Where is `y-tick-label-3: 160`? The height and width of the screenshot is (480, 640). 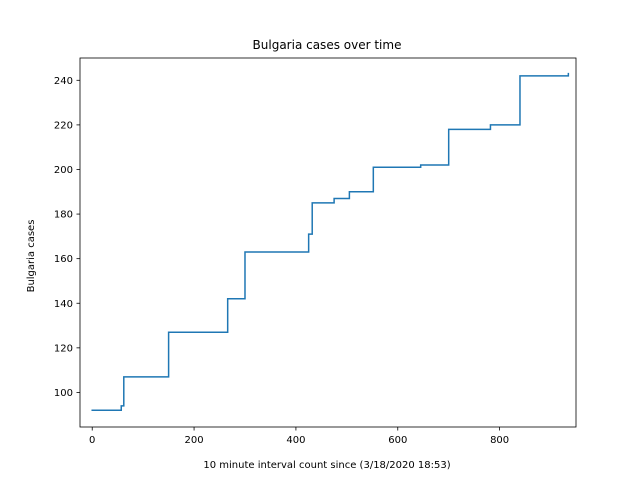 y-tick-label-3: 160 is located at coordinates (63, 259).